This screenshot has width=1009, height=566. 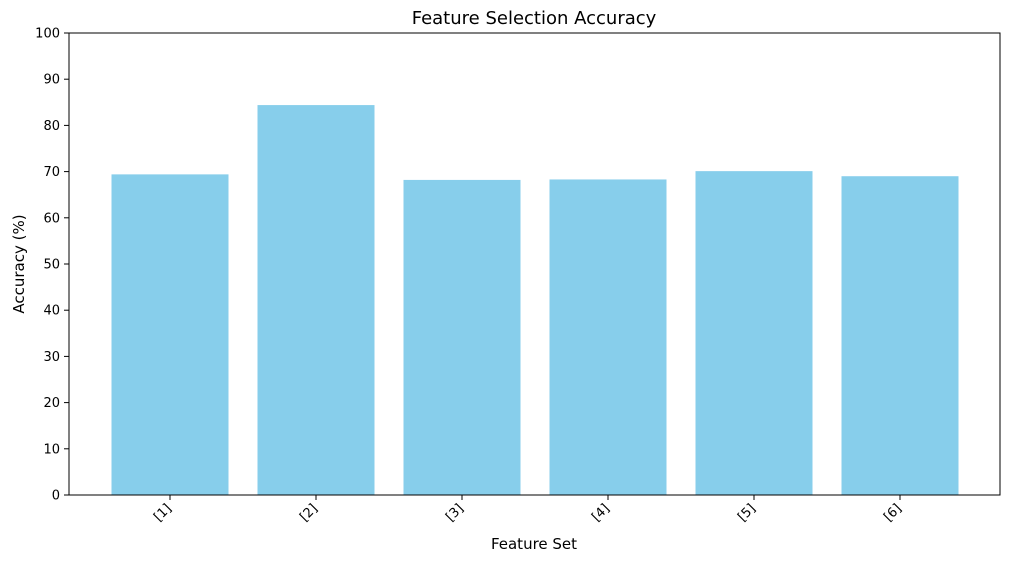 I want to click on x-axis: [1] [2] [3] [4] [5] [6], so click(x=528, y=510).